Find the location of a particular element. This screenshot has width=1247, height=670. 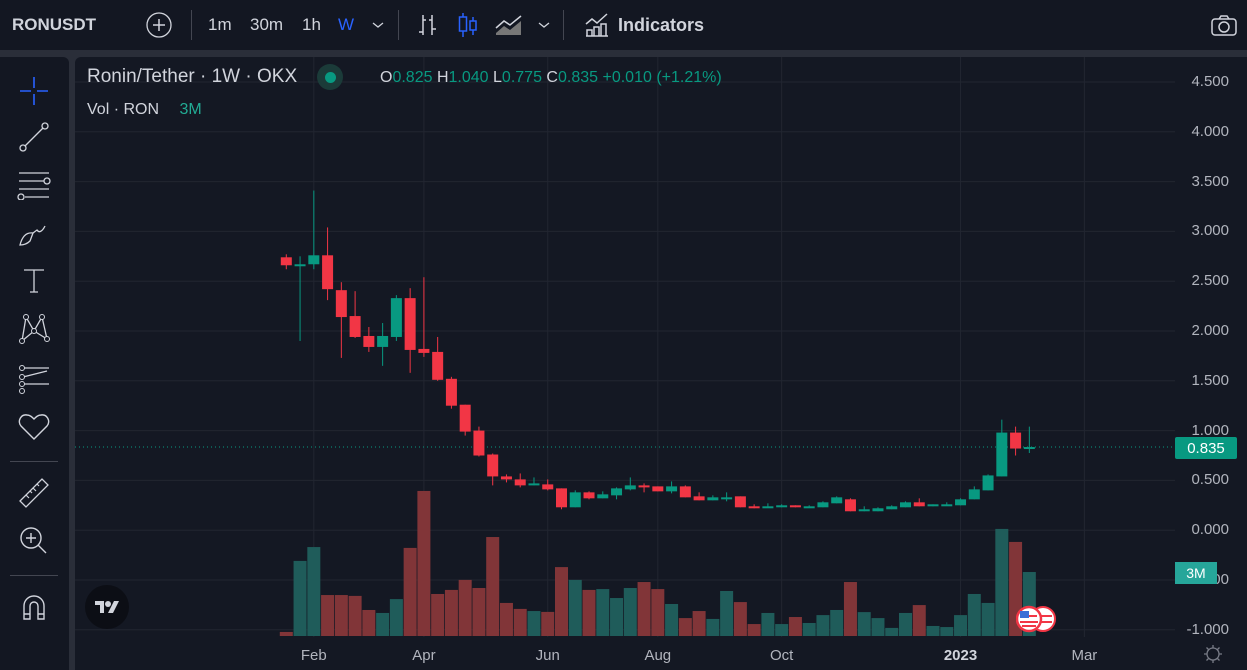

last-price-badge: 0.835 is located at coordinates (1206, 448).